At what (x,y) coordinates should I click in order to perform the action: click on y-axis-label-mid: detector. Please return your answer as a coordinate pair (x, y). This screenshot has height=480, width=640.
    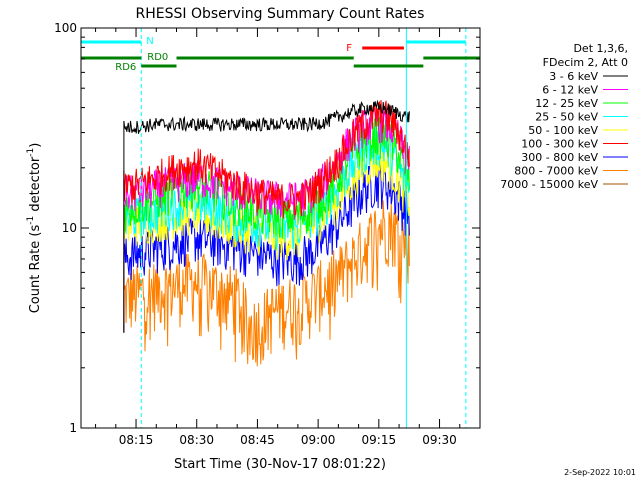
    Looking at the image, I should click on (35, 186).